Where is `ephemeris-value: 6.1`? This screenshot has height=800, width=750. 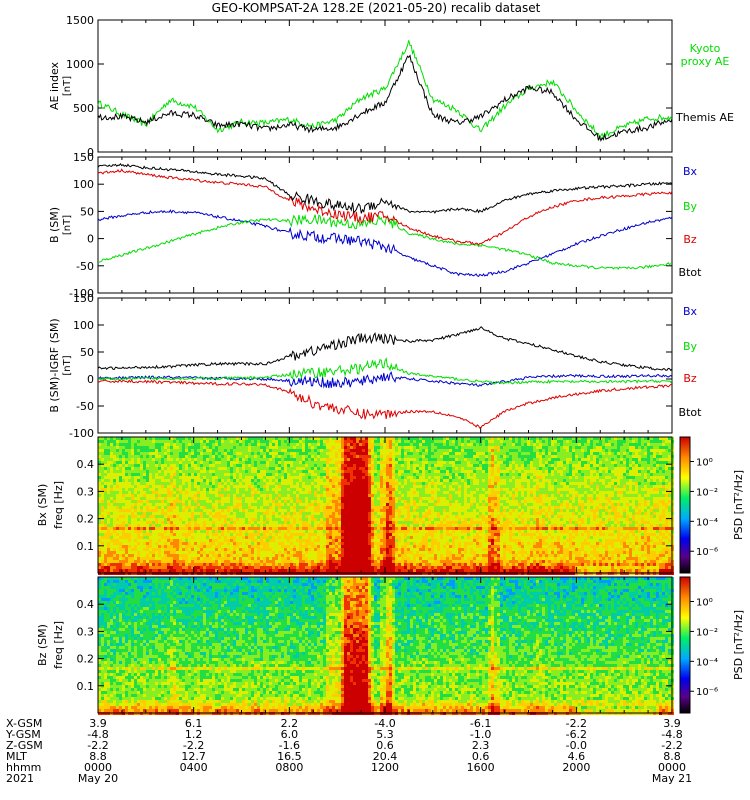
ephemeris-value: 6.1 is located at coordinates (194, 723).